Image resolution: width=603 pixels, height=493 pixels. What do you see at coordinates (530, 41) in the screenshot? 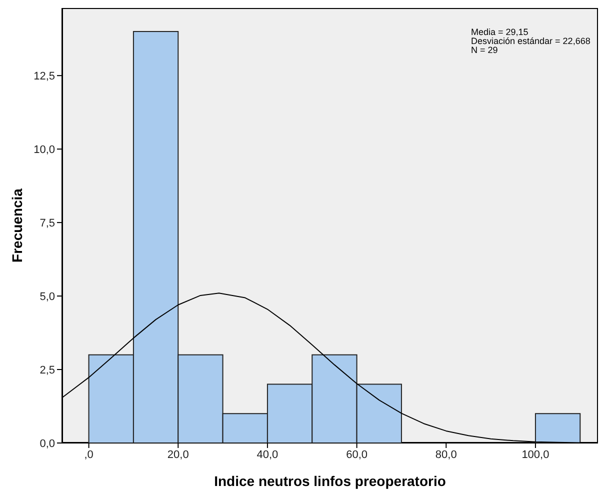
I see `annotation: Desviación estándar = 22,668` at bounding box center [530, 41].